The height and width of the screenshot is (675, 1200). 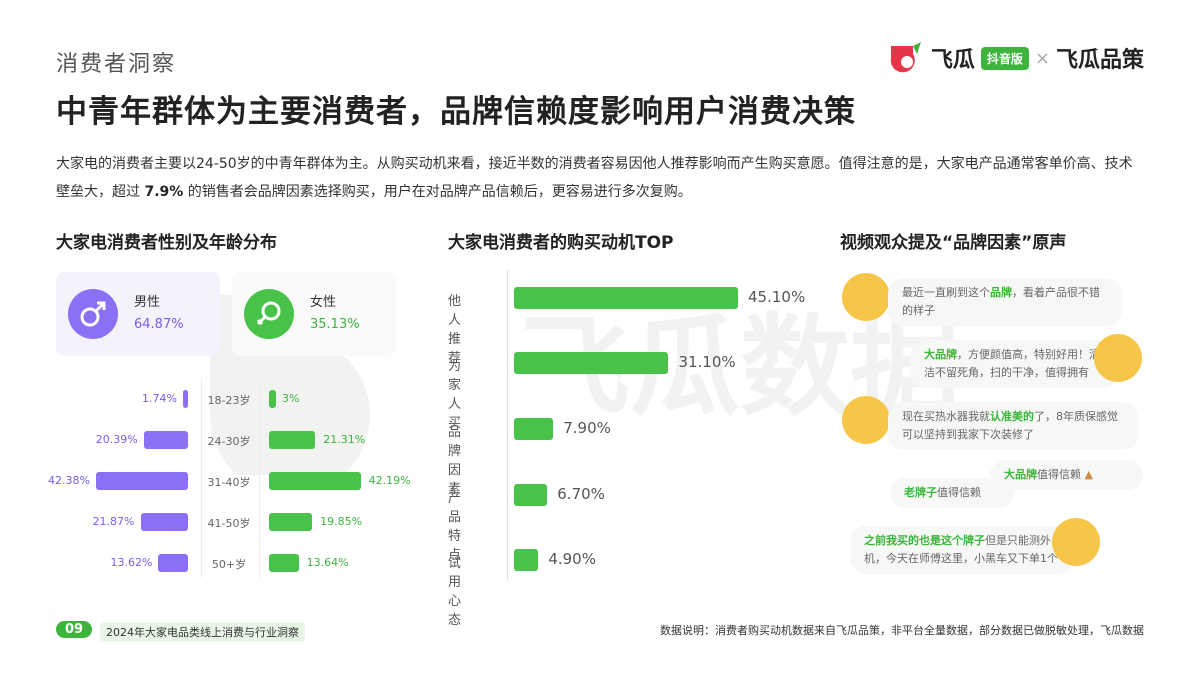 What do you see at coordinates (587, 428) in the screenshot?
I see `motivation-value: 7.90%` at bounding box center [587, 428].